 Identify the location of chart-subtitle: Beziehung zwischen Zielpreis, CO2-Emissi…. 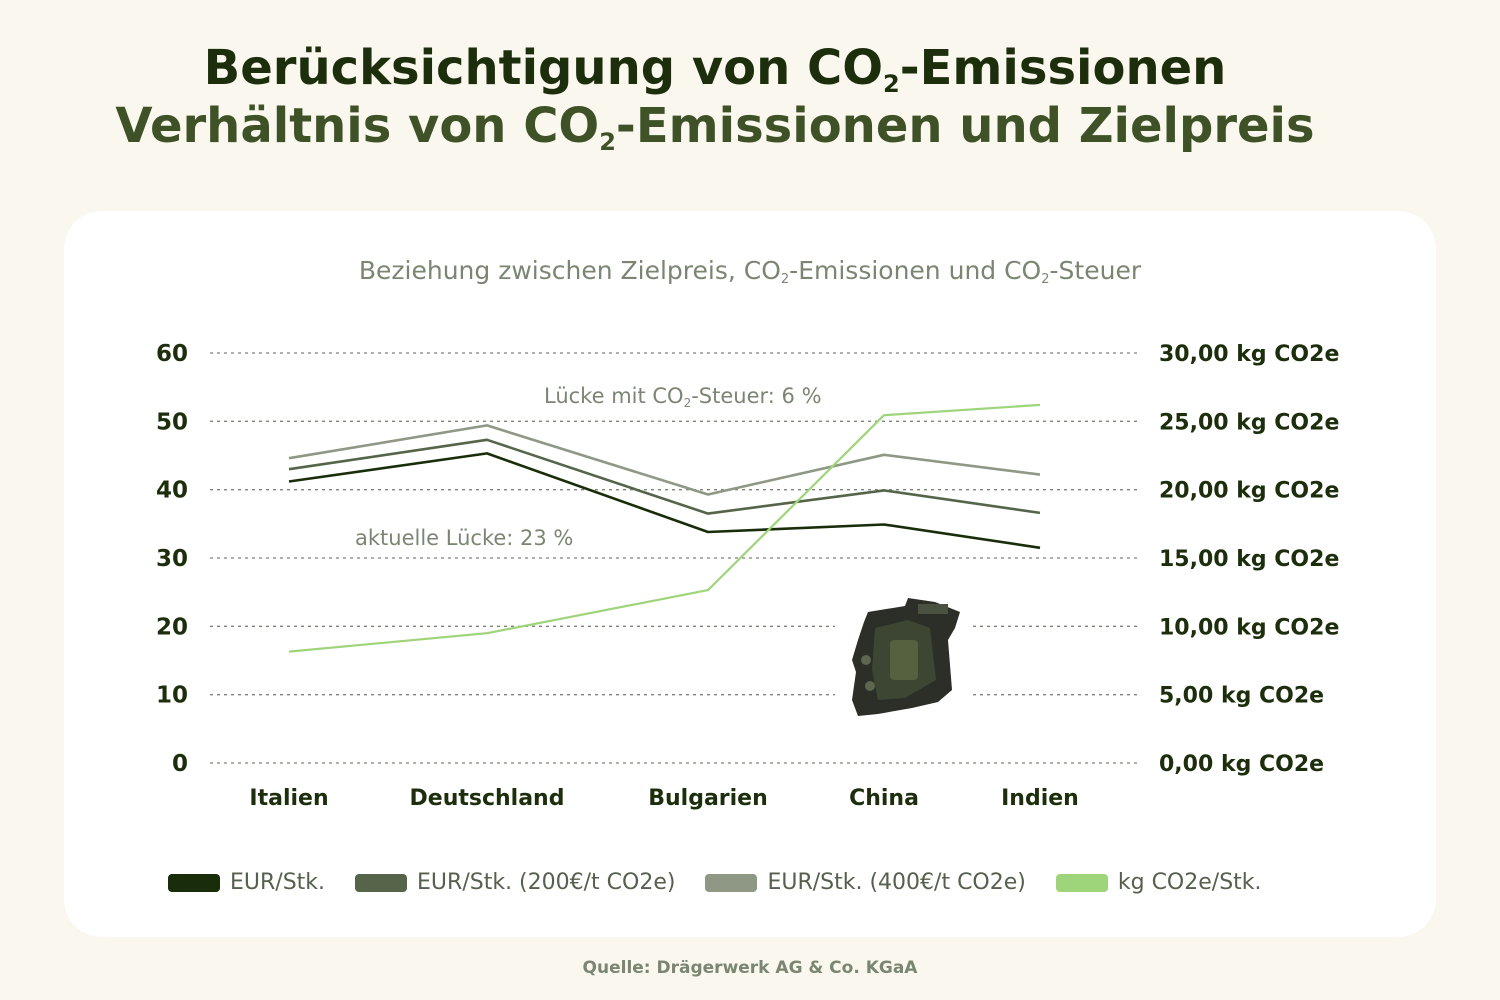
(750, 271).